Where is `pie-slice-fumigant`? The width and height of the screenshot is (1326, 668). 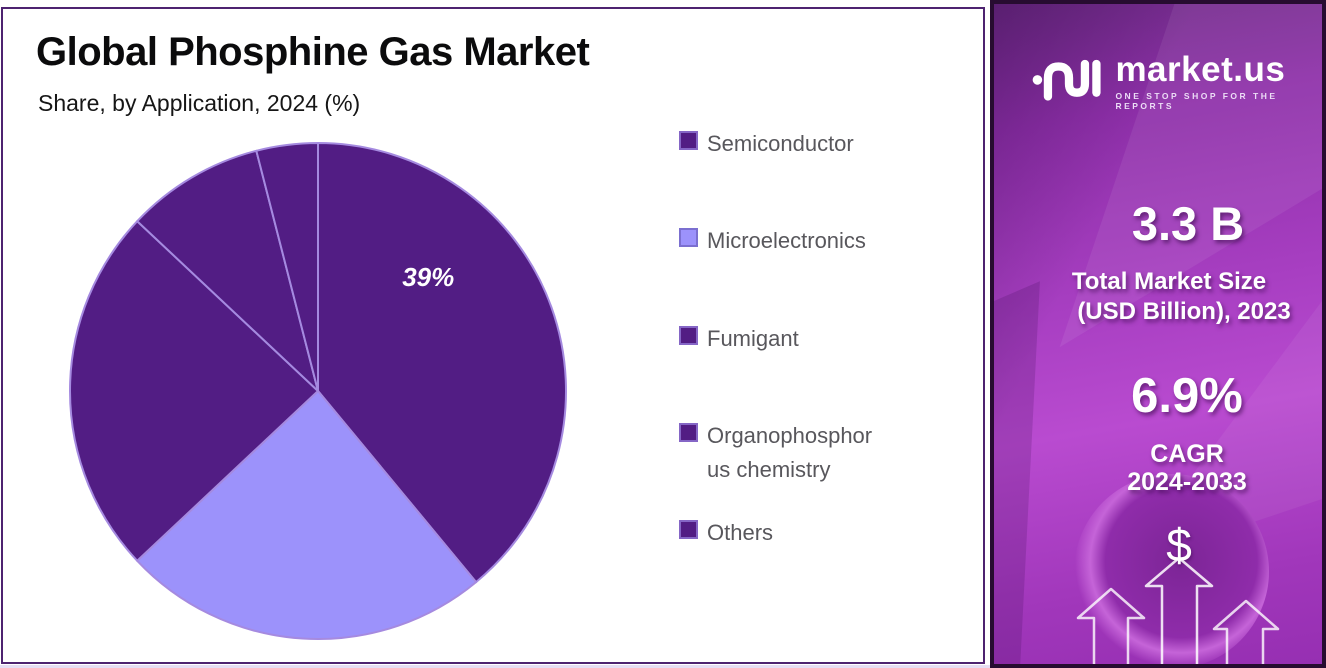 pie-slice-fumigant is located at coordinates (194, 391).